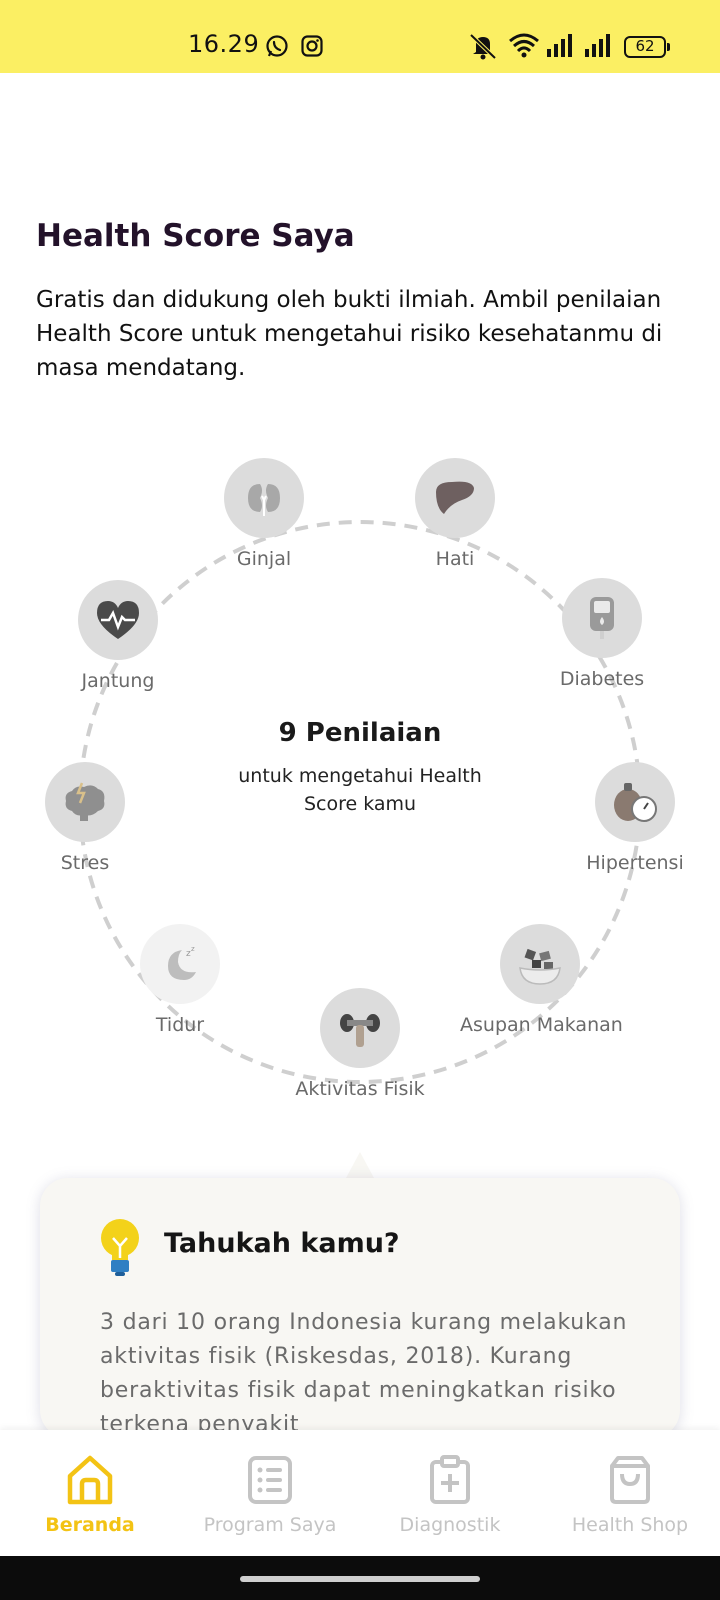 This screenshot has width=720, height=1600. Describe the element at coordinates (282, 1243) in the screenshot. I see `card-title: Tahukah kamu?` at that location.